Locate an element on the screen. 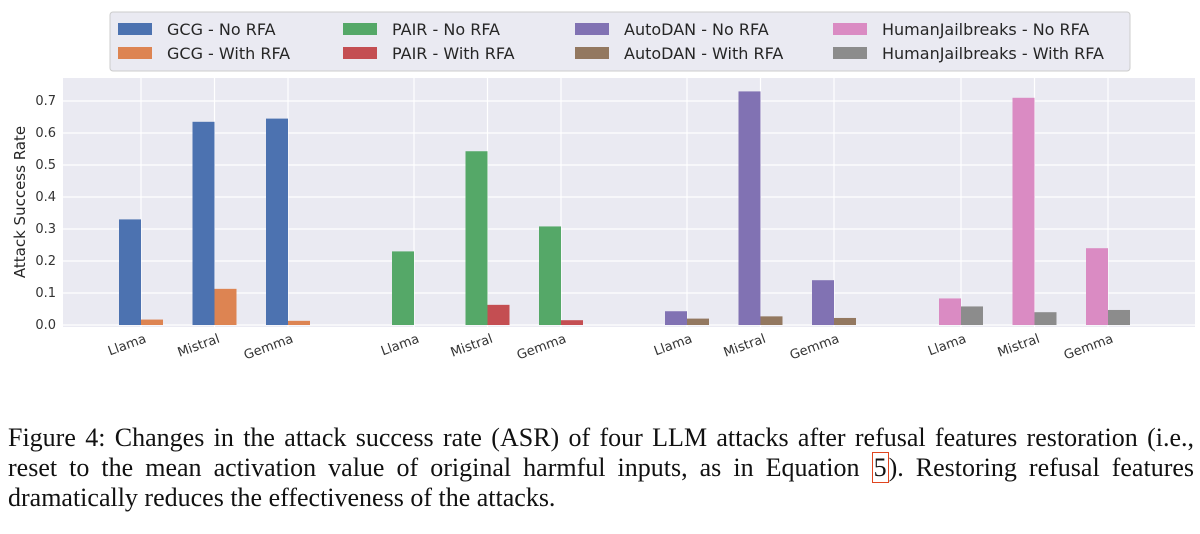 This screenshot has height=534, width=1200. y-tick-label: 0.7 is located at coordinates (45, 101).